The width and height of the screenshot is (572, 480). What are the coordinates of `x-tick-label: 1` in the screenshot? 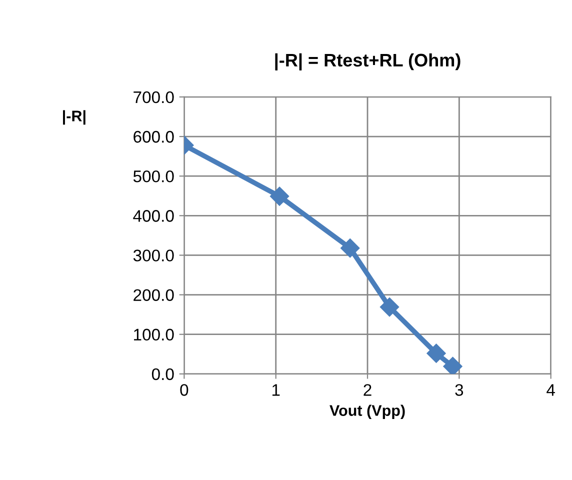 It's located at (276, 390).